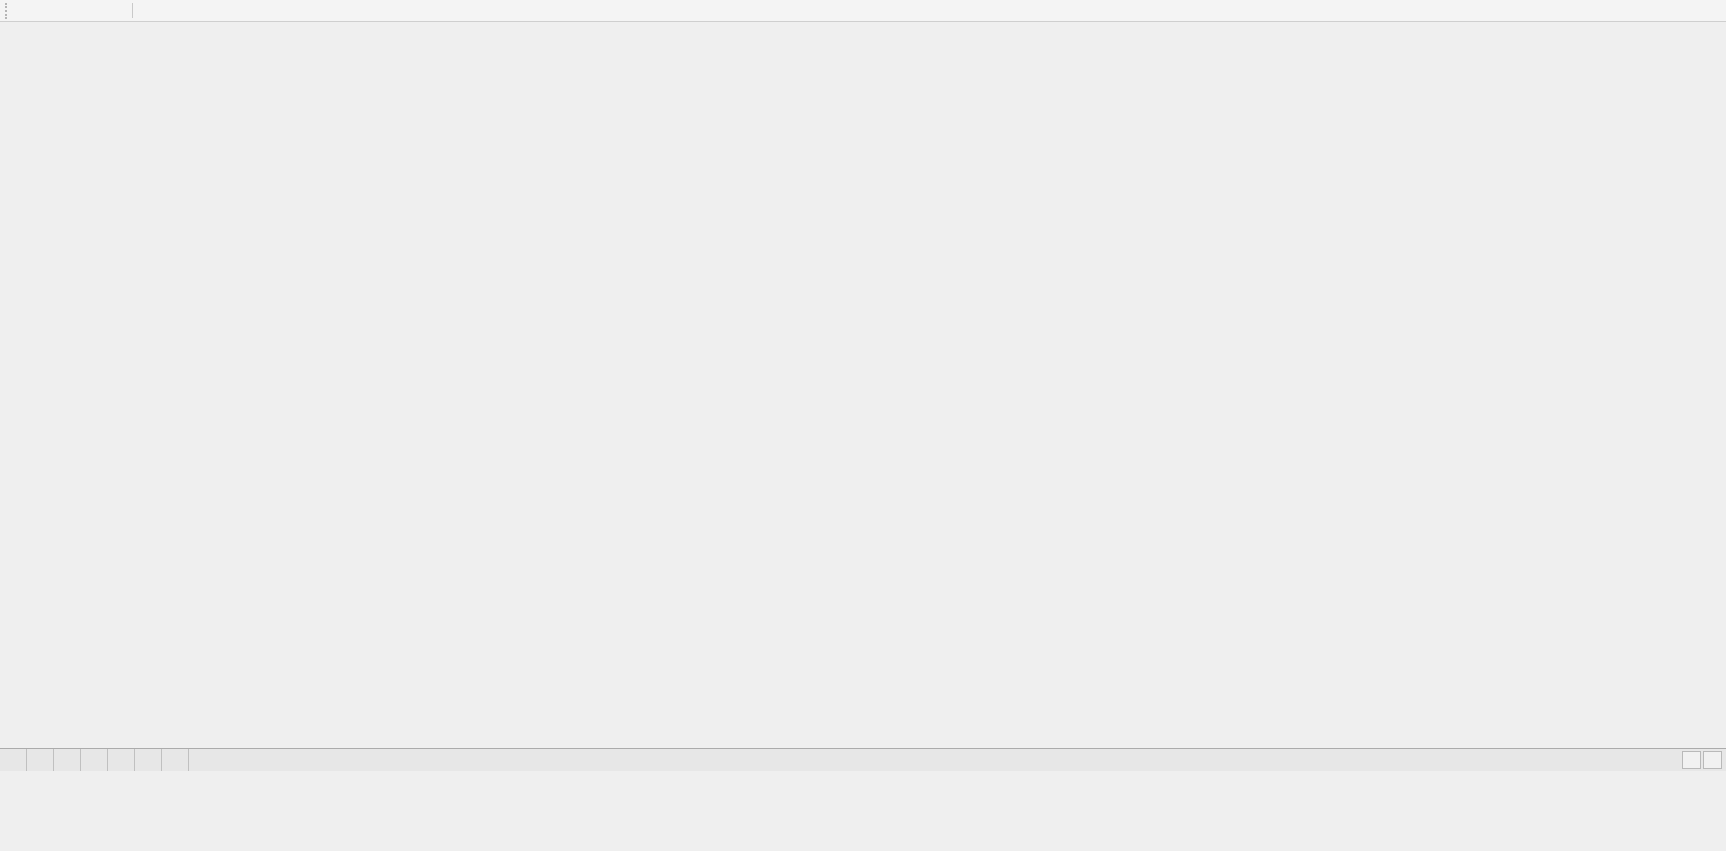 The width and height of the screenshot is (1726, 851). What do you see at coordinates (1691, 760) in the screenshot?
I see `tab-scroll-left-icon` at bounding box center [1691, 760].